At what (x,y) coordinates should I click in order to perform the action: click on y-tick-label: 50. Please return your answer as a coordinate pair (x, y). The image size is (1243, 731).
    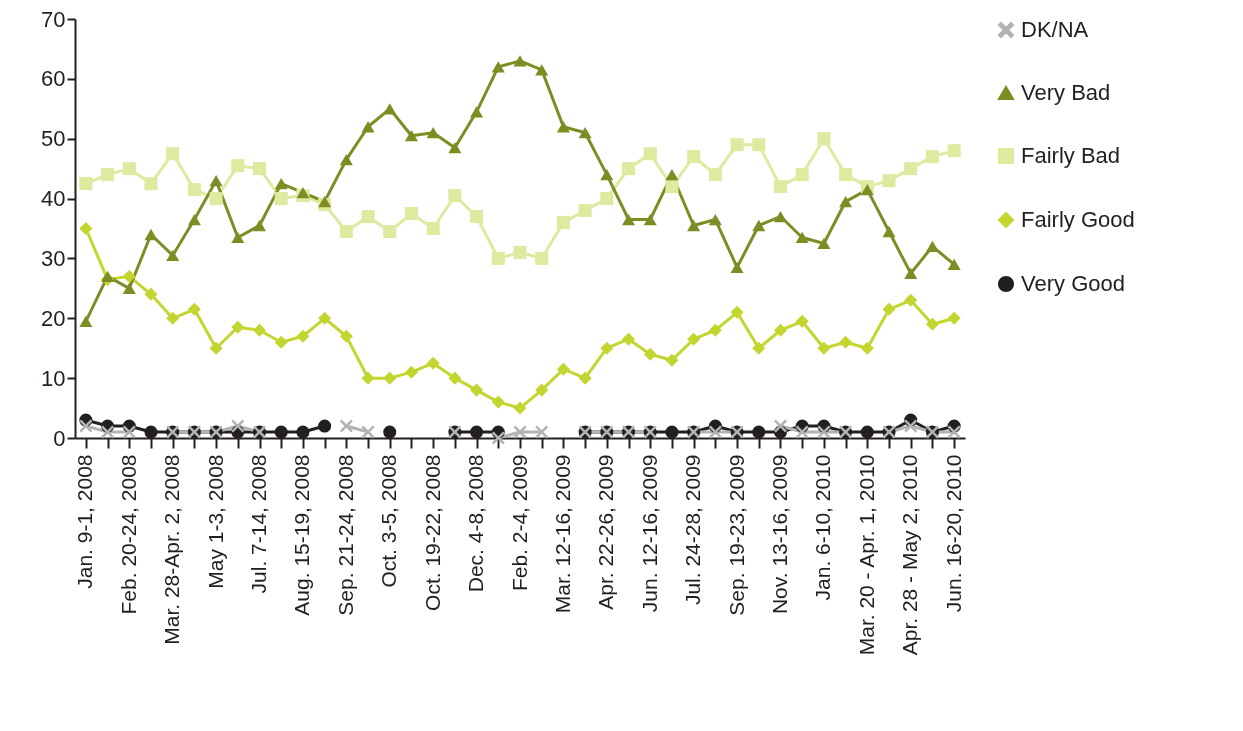
    Looking at the image, I should click on (53, 139).